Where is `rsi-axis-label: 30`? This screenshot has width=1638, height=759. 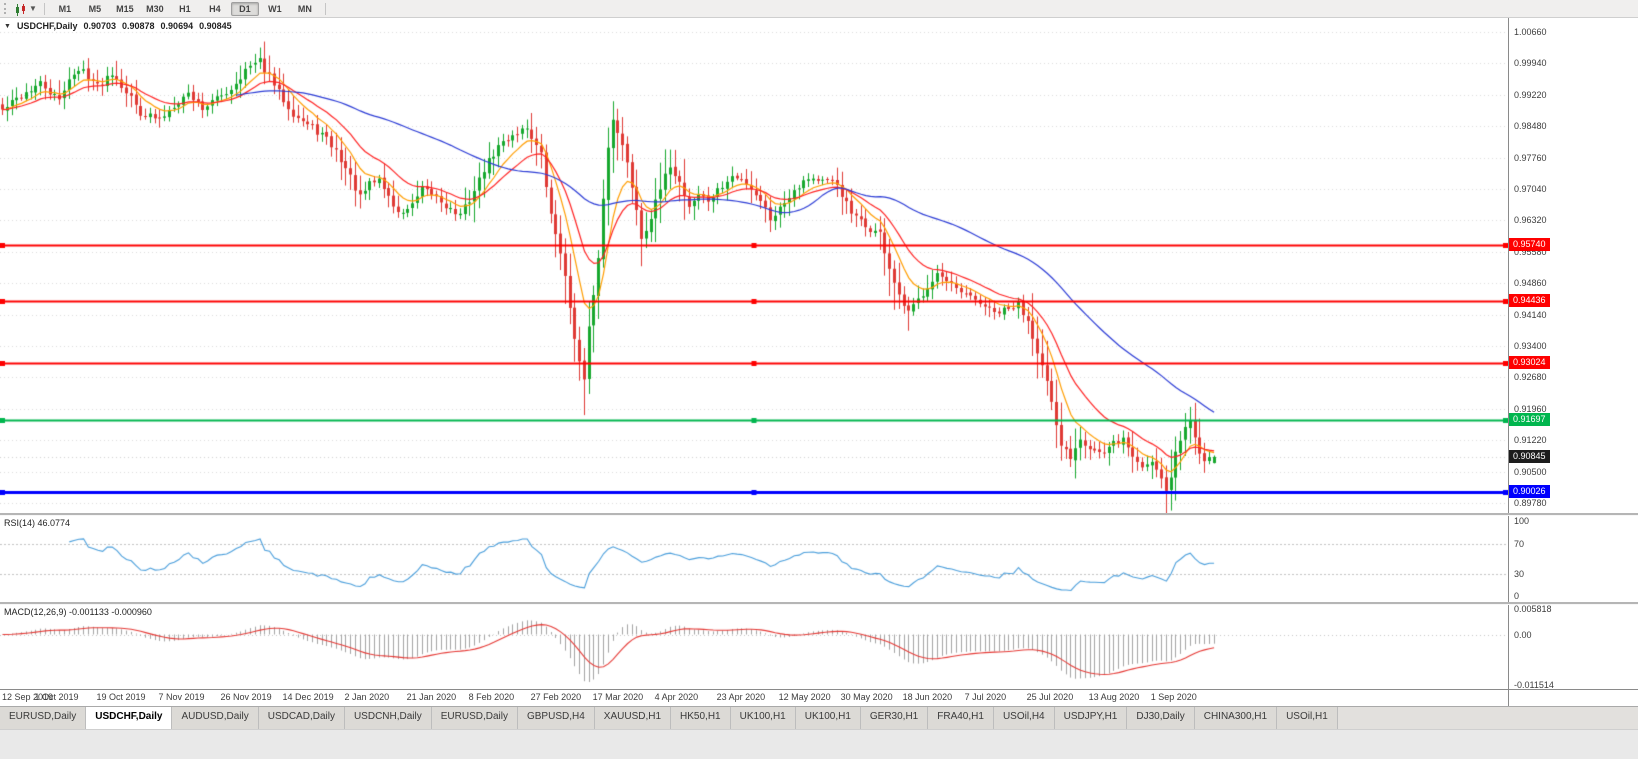
rsi-axis-label: 30 is located at coordinates (1519, 573).